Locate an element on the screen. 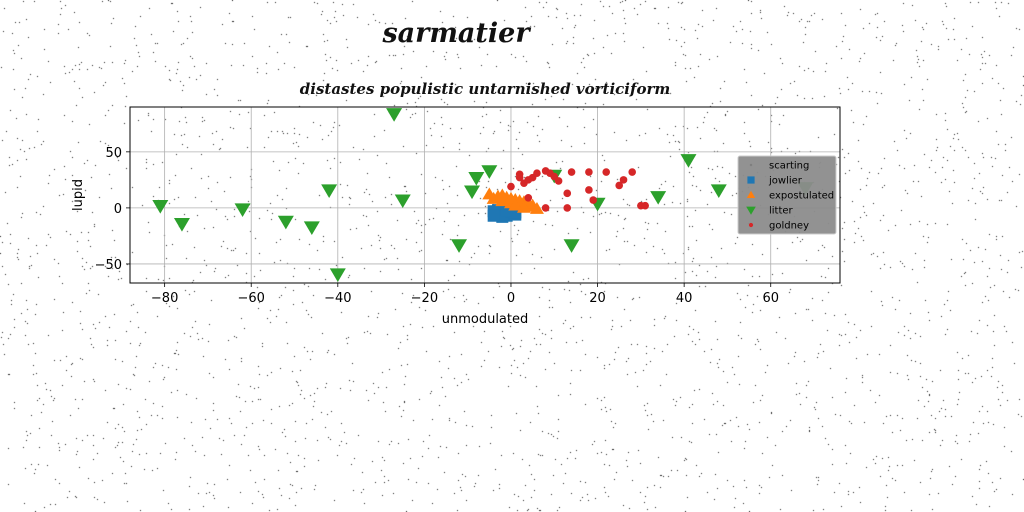 Image resolution: width=1024 pixels, height=512 pixels. y-axis-label: lupid is located at coordinates (78, 195).